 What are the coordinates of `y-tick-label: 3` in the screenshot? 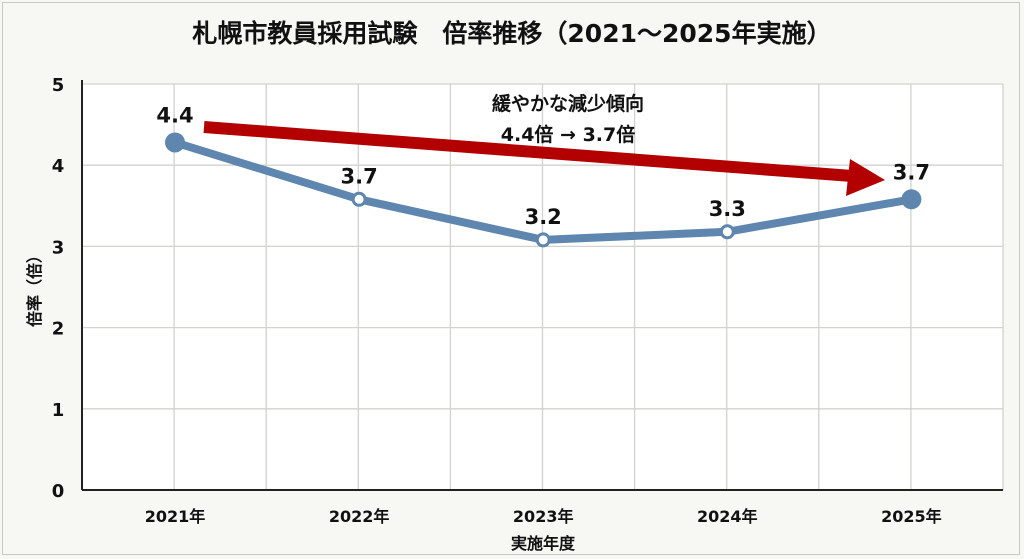 It's located at (58, 247).